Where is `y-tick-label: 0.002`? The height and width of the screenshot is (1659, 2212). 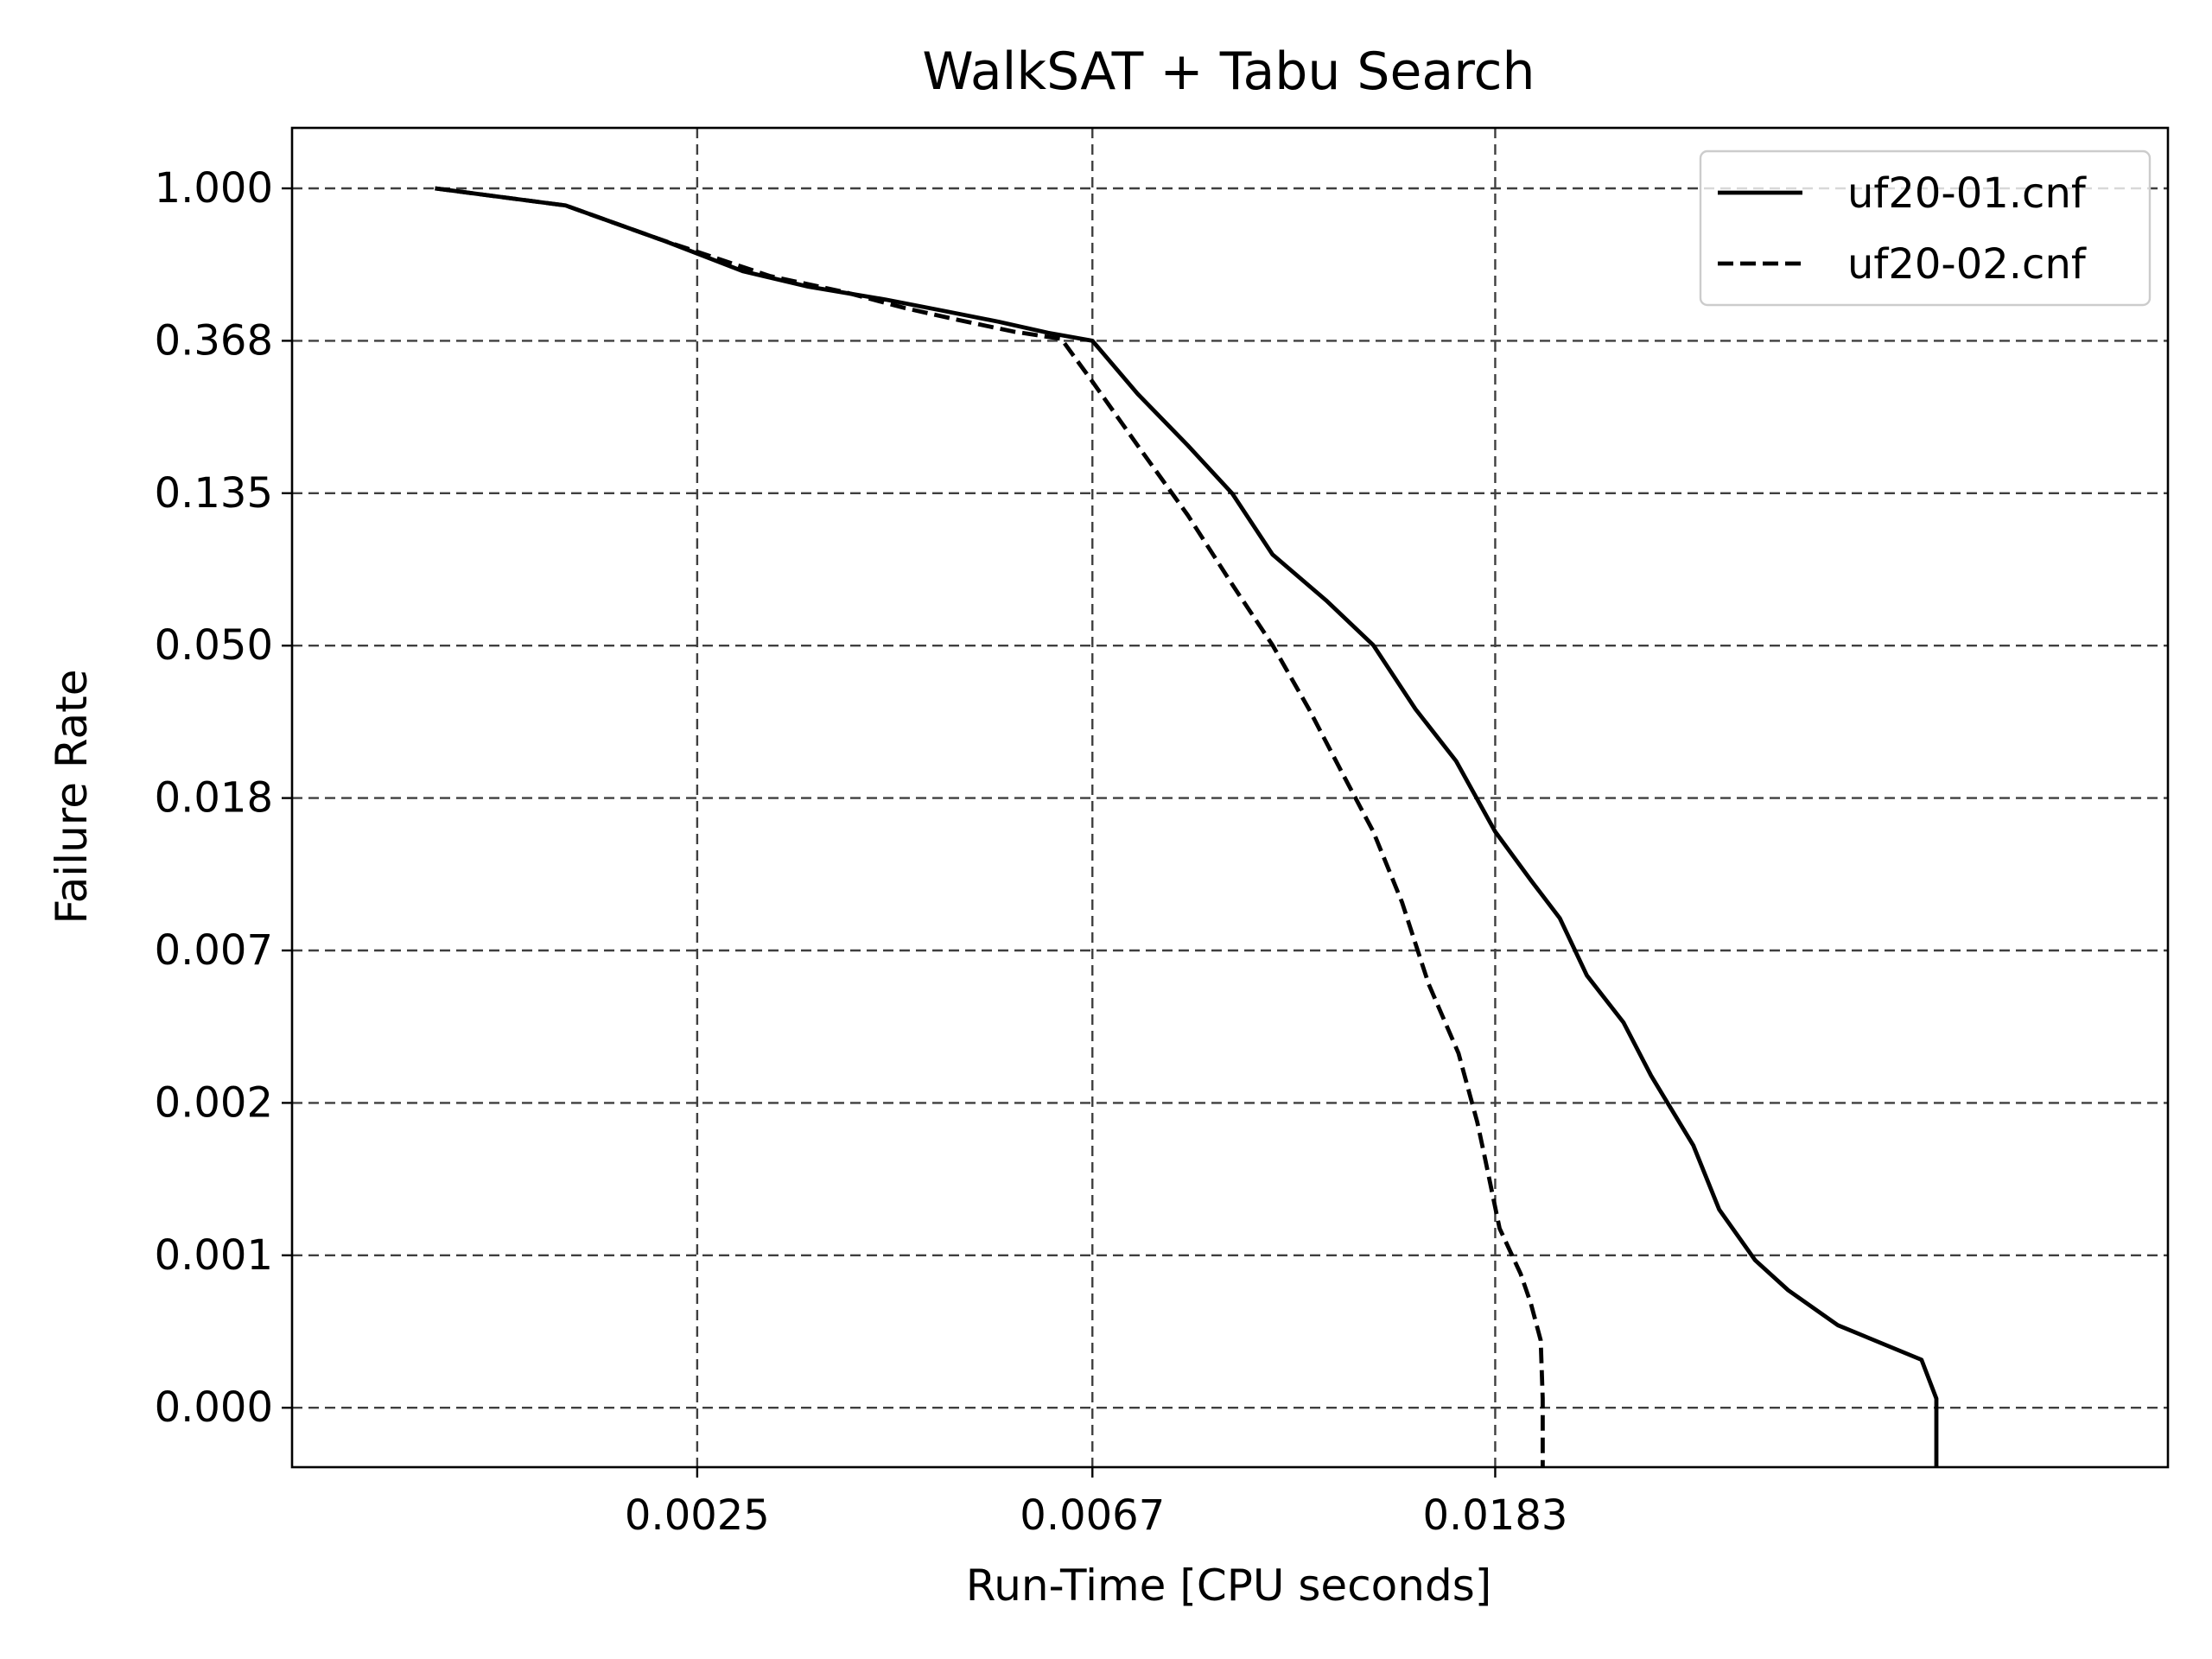
y-tick-label: 0.002 is located at coordinates (214, 1102).